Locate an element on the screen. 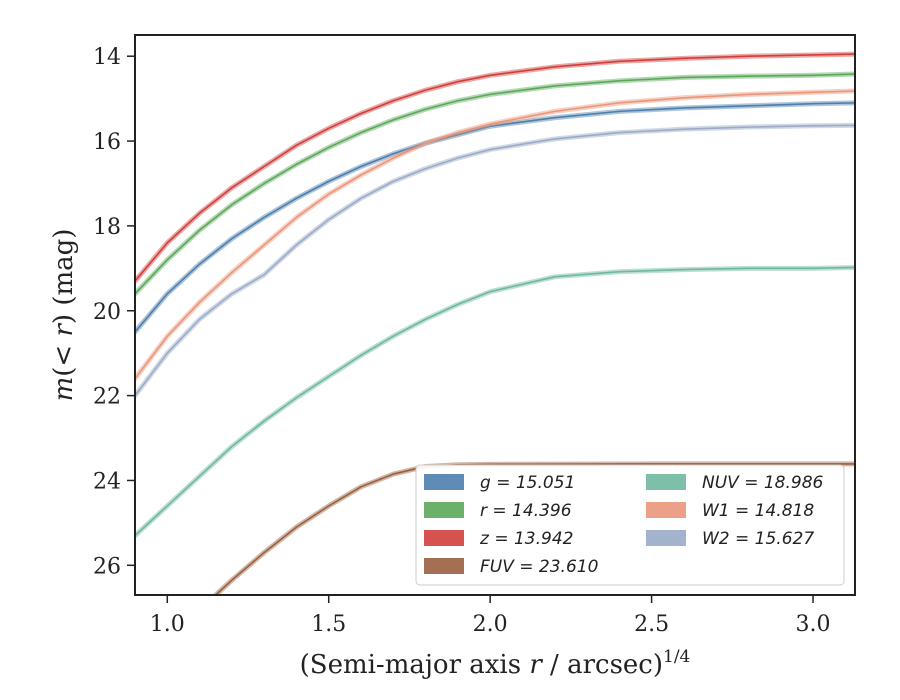 This screenshot has height=700, width=900. x-tick-label: 2.5 is located at coordinates (651, 624).